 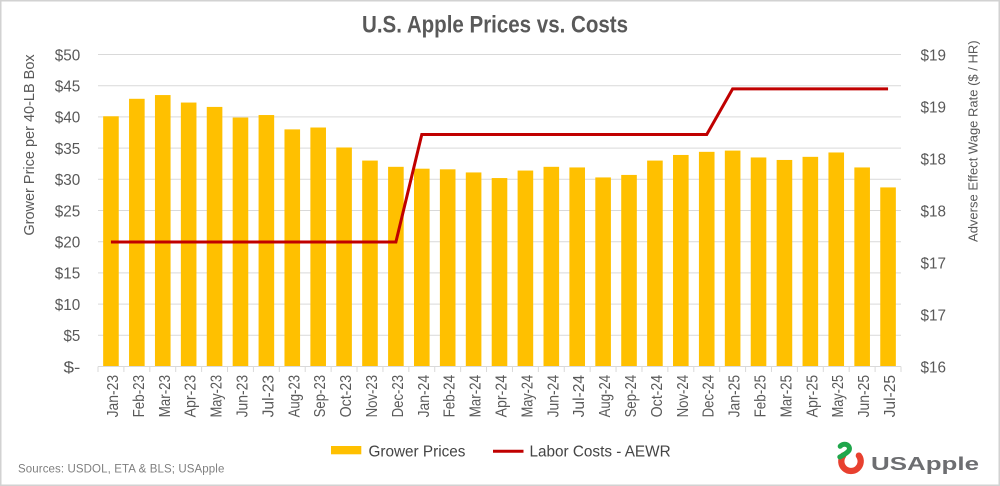 I want to click on svg-text: $20, so click(x=68, y=243).